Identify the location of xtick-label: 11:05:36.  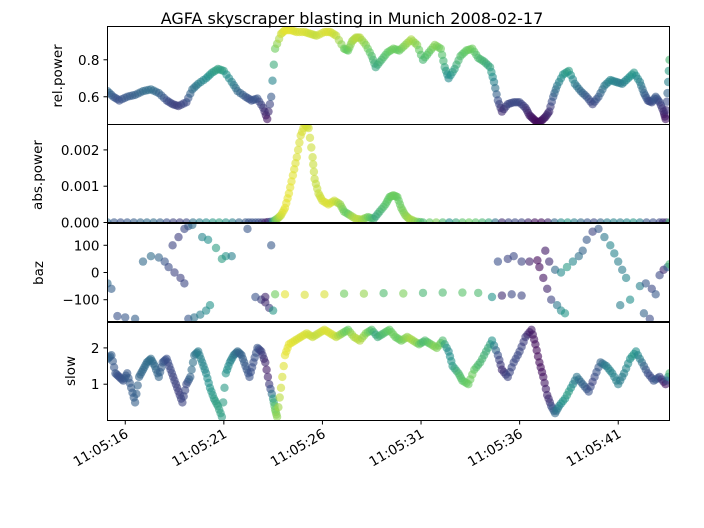
(495, 448).